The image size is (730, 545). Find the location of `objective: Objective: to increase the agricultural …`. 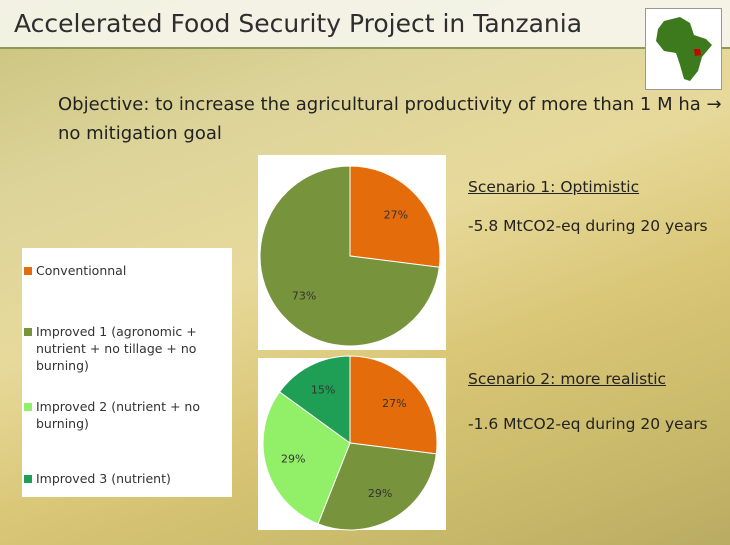

objective: Objective: to increase the agricultural … is located at coordinates (390, 119).